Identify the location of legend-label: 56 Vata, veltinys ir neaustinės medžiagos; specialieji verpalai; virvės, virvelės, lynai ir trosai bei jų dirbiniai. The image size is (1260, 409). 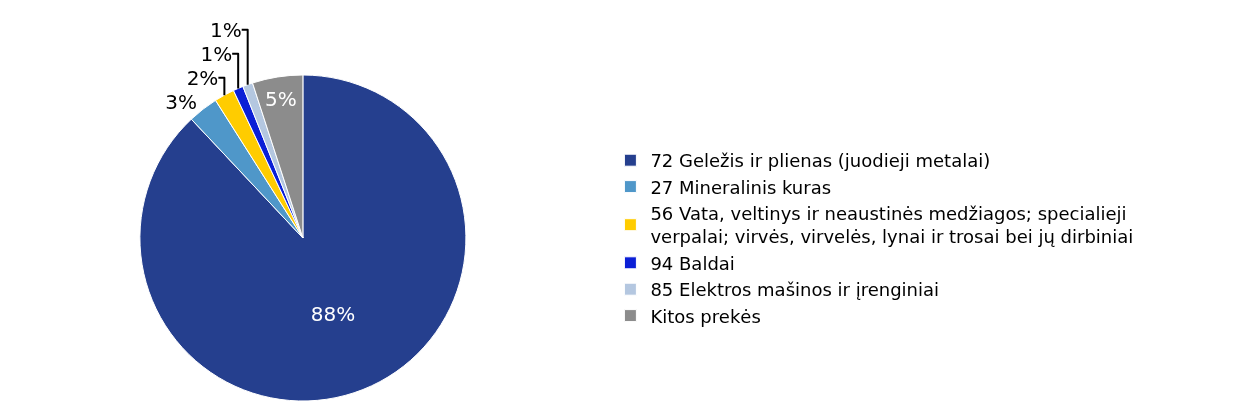
(892, 225).